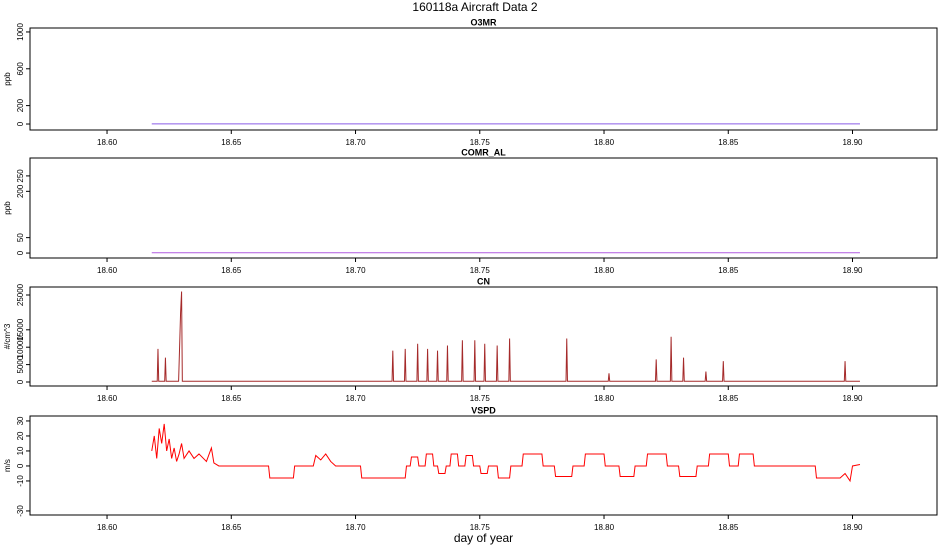 The width and height of the screenshot is (950, 550). Describe the element at coordinates (7, 465) in the screenshot. I see `y-axis-label: m/s` at that location.